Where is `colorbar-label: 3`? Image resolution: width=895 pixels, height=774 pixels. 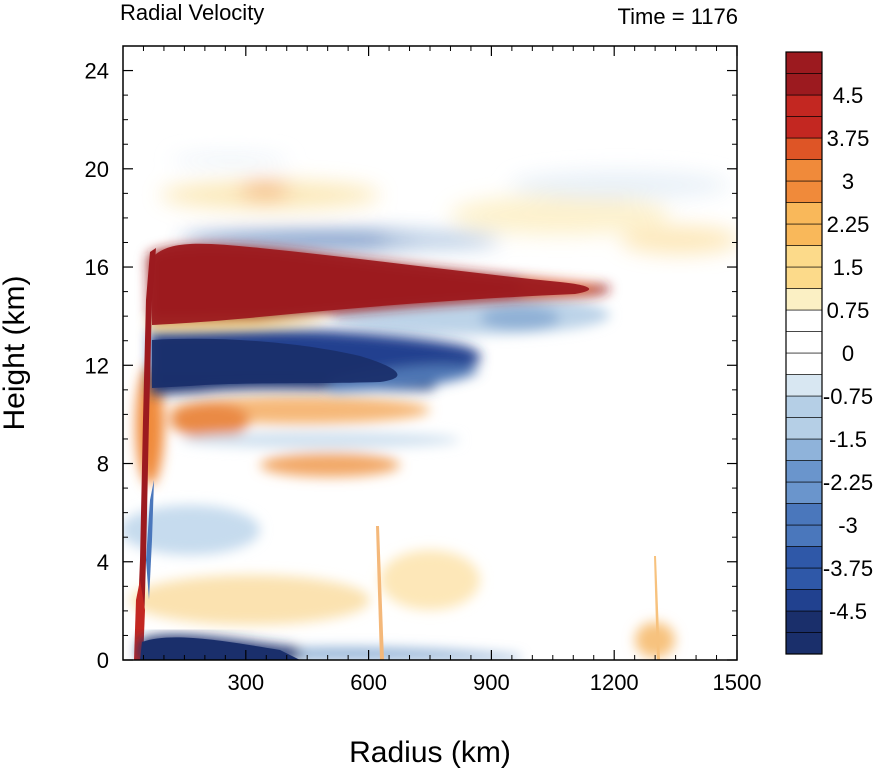
colorbar-label: 3 is located at coordinates (848, 181).